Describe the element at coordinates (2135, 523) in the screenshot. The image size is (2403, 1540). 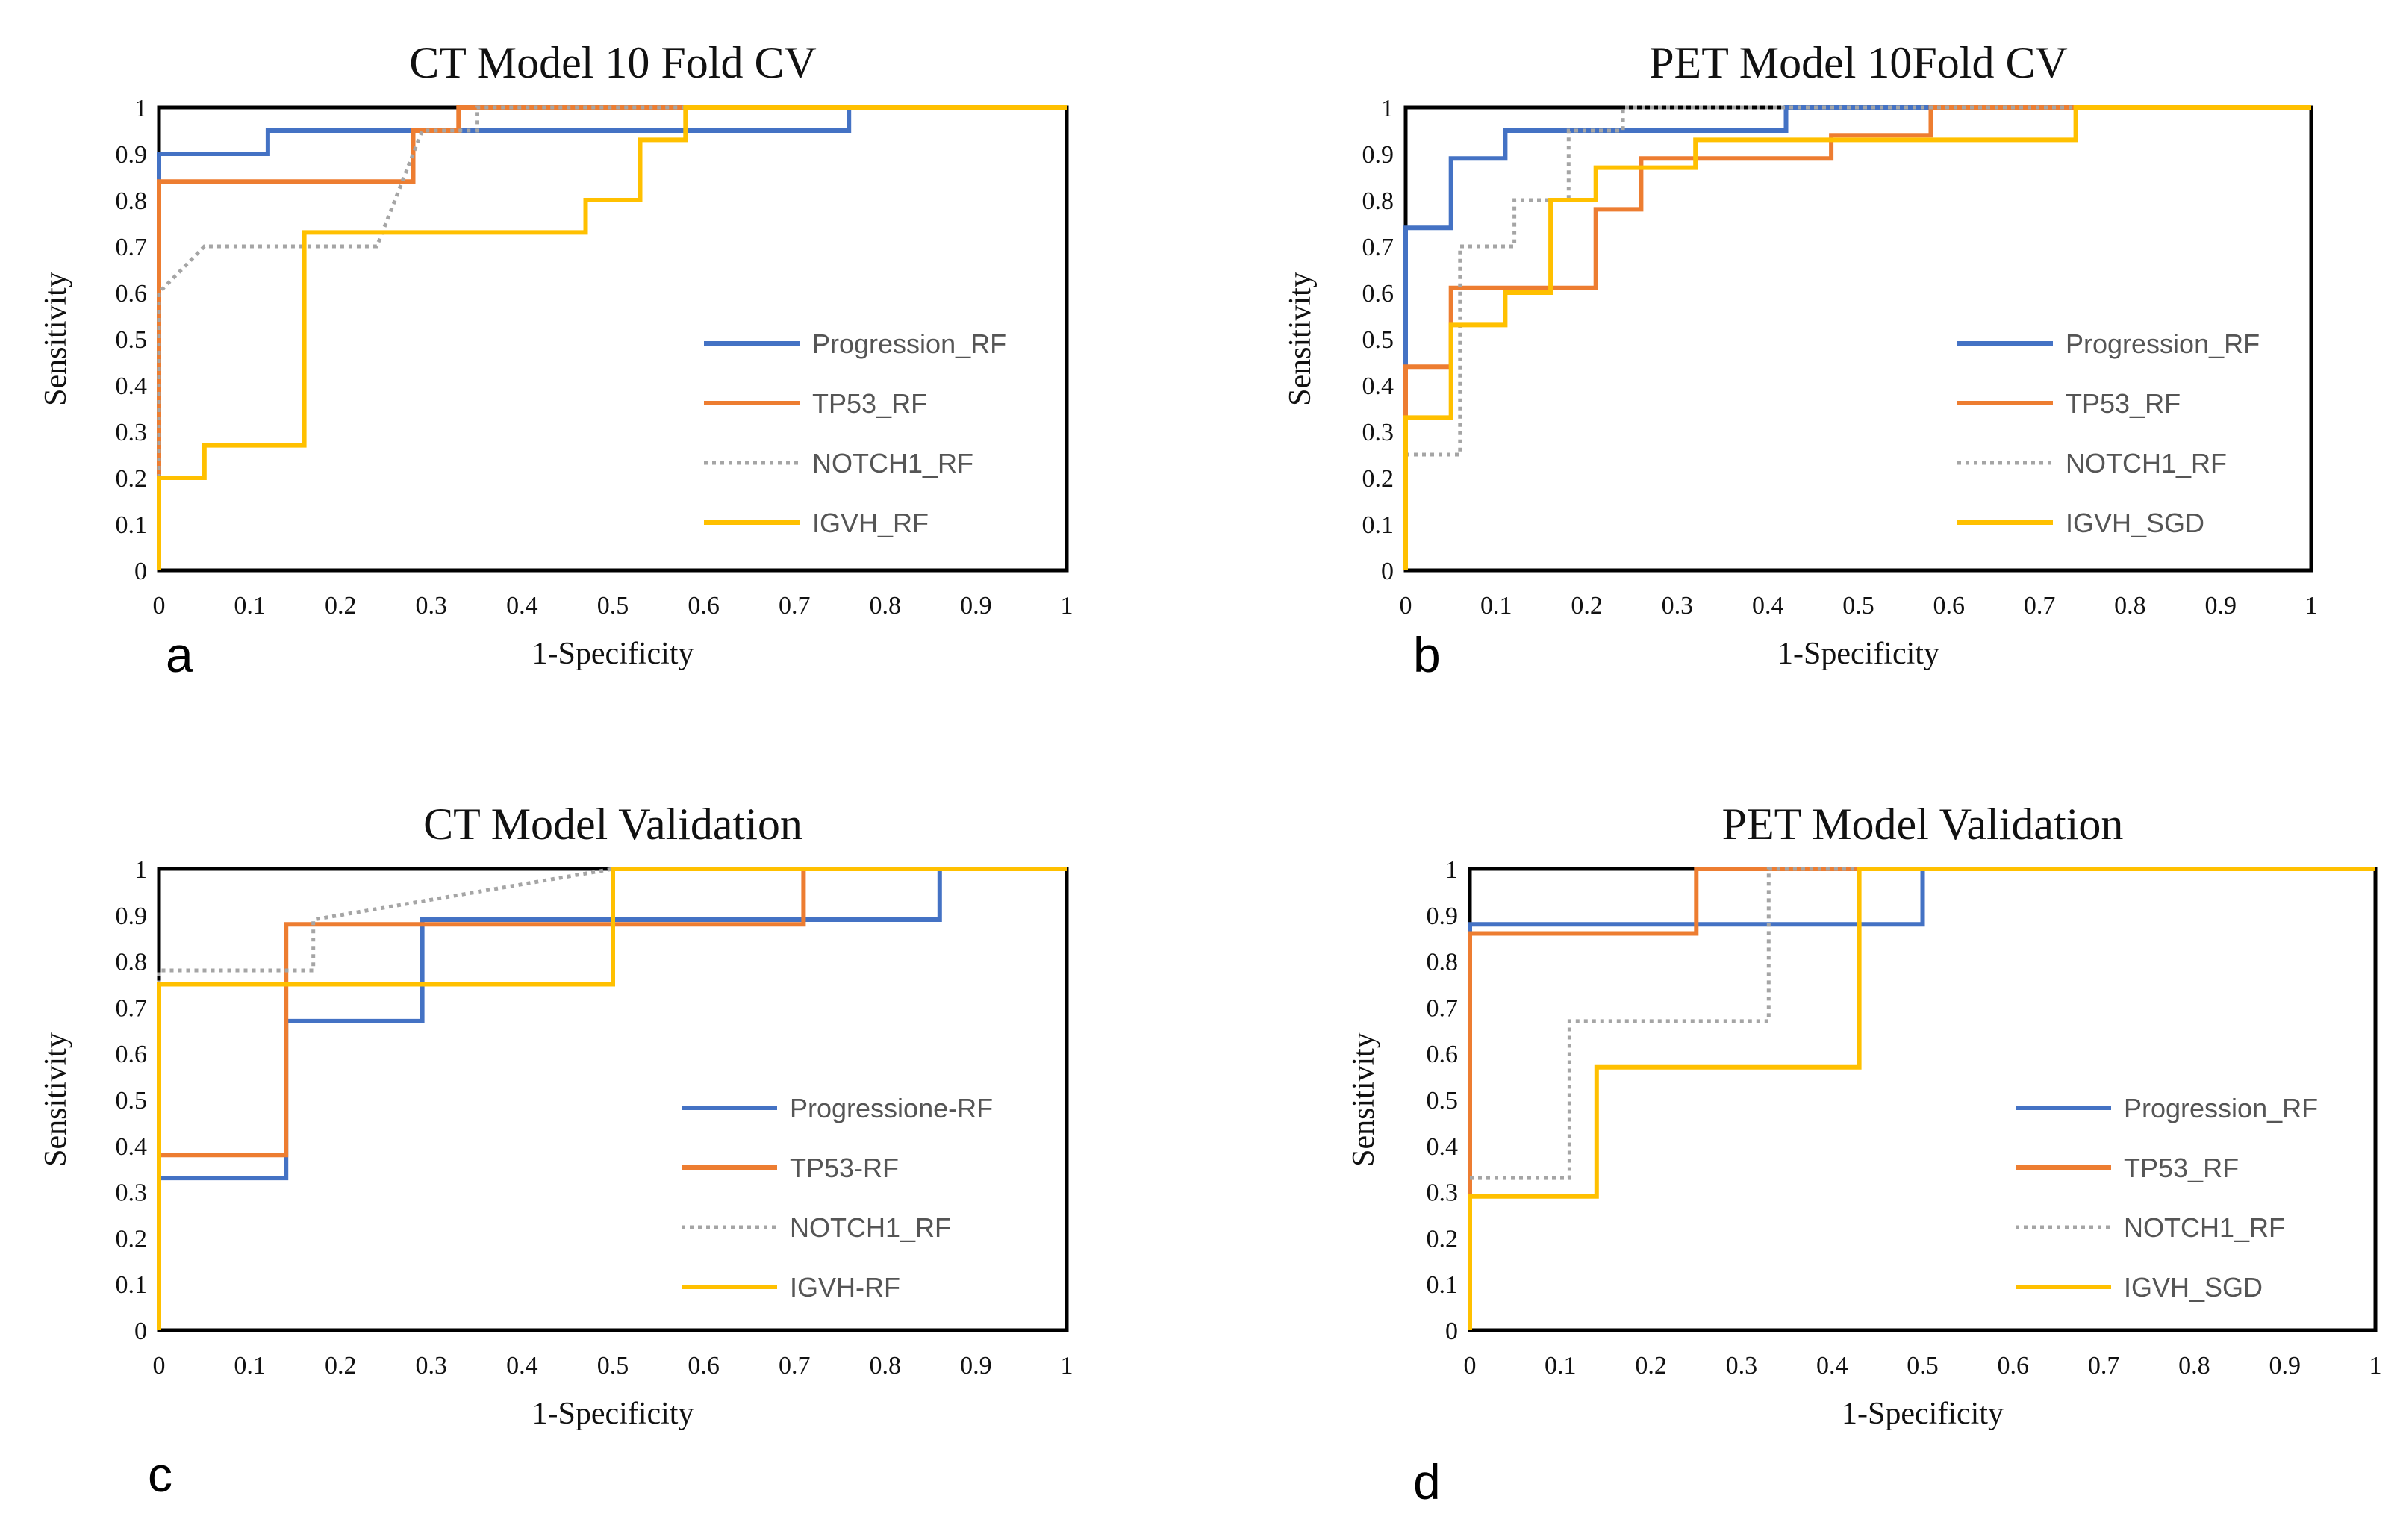
I see `legend-label: IGVH_SGD` at that location.